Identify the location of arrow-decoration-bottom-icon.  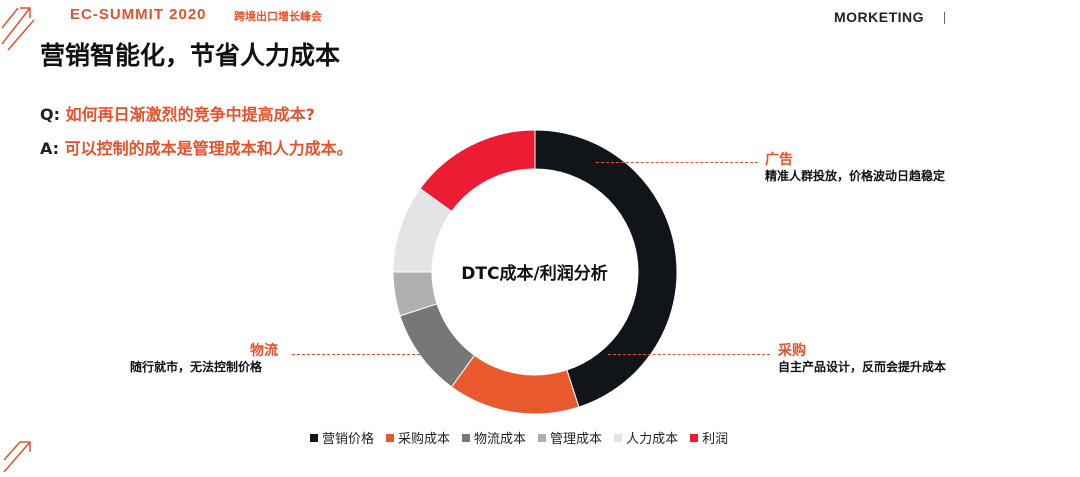
(17, 457).